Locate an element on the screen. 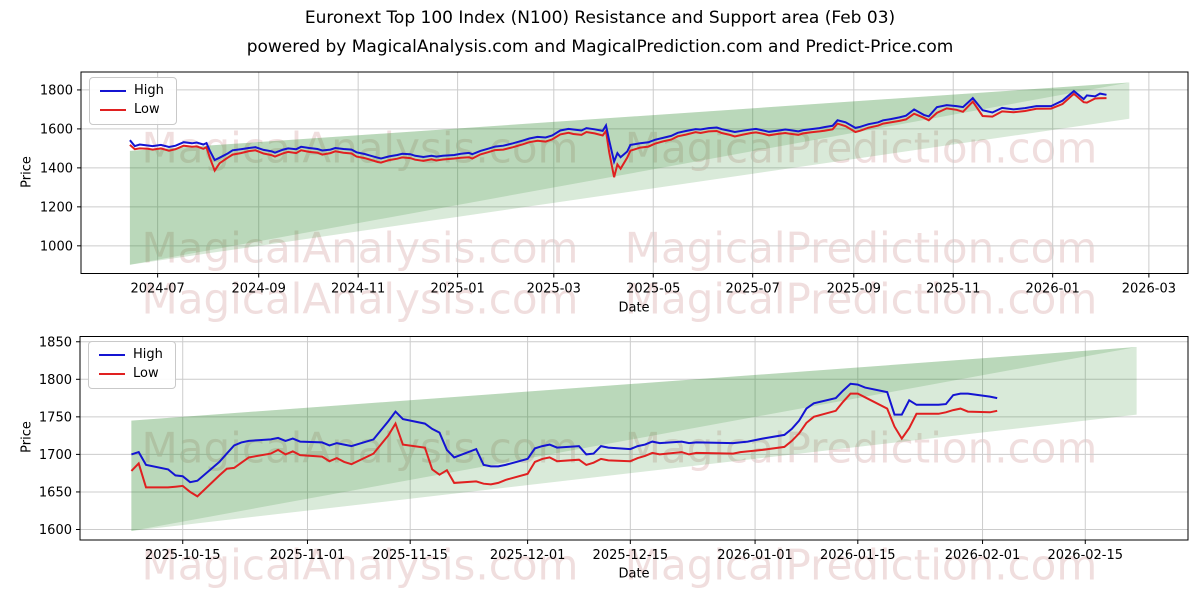 The height and width of the screenshot is (600, 1200). y-tick-label: 1200 is located at coordinates (56, 207).